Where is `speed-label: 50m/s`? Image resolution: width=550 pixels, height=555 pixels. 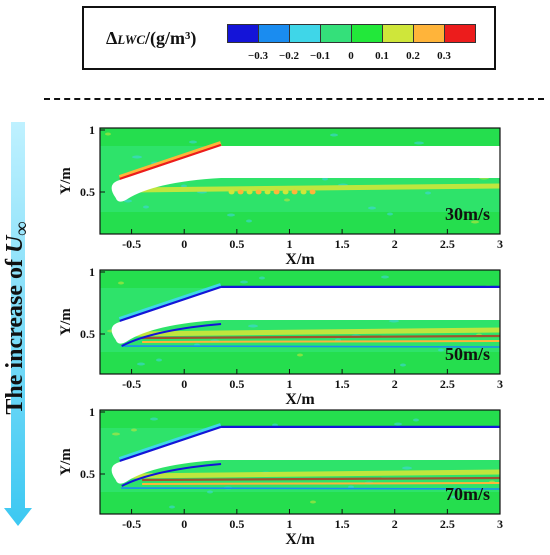
speed-label: 50m/s is located at coordinates (467, 354).